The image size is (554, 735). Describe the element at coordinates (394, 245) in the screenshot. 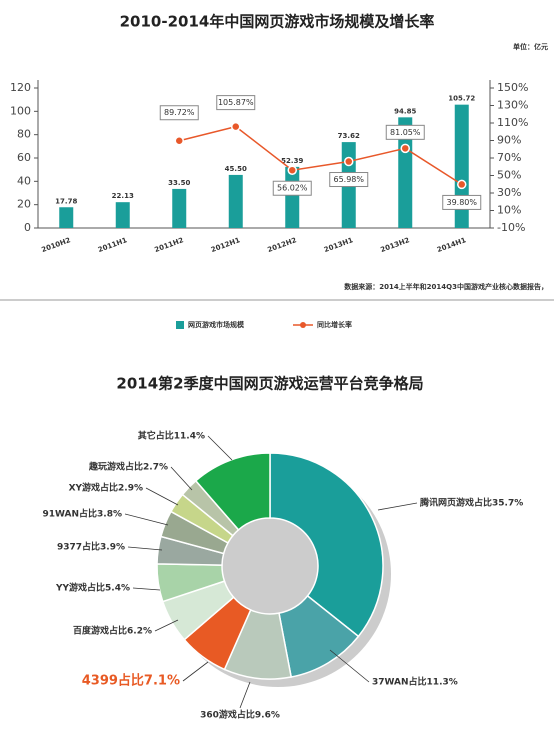

I see `x-tick-label: 2013H2` at that location.